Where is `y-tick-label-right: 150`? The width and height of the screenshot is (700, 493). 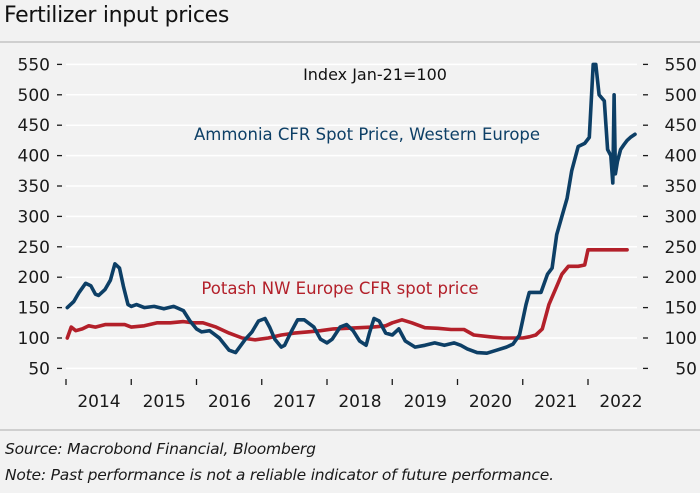 y-tick-label-right: 150 is located at coordinates (681, 309).